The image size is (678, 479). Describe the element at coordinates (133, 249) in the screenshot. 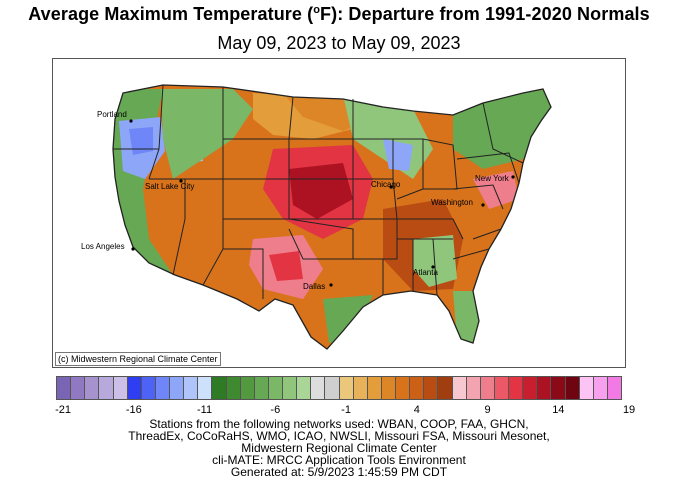

I see `city-dot-los-angeles` at that location.